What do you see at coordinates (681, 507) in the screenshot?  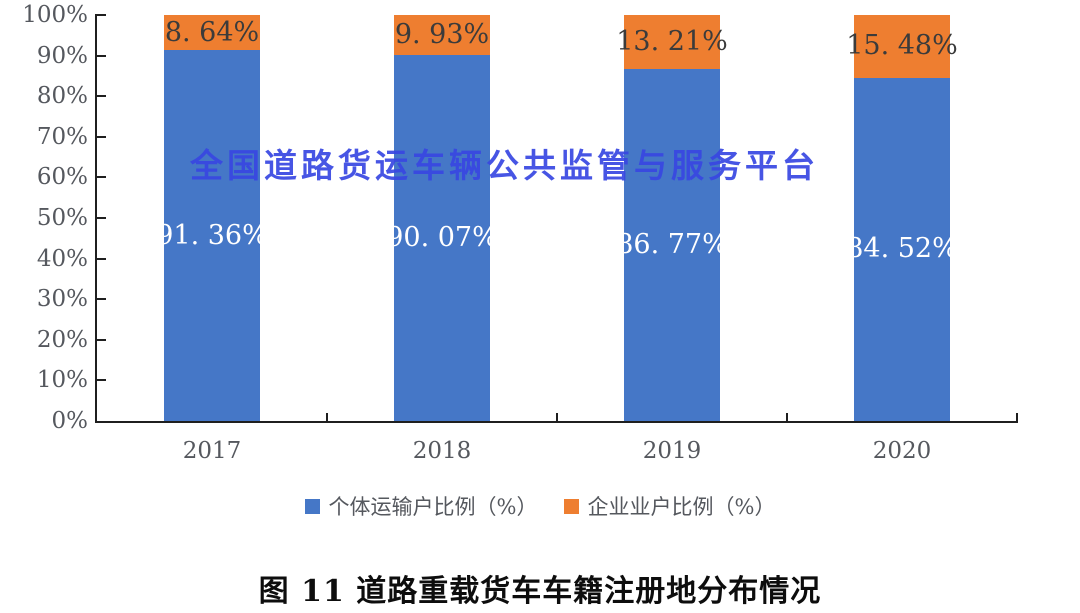 I see `legend-label: 企业业户比例（%）` at bounding box center [681, 507].